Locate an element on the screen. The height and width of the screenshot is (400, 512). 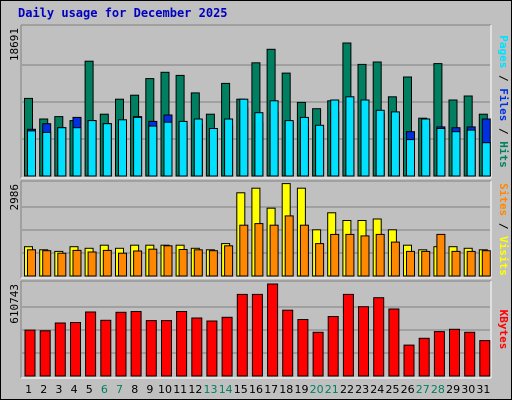
day-tick-label: 6 is located at coordinates (104, 389).